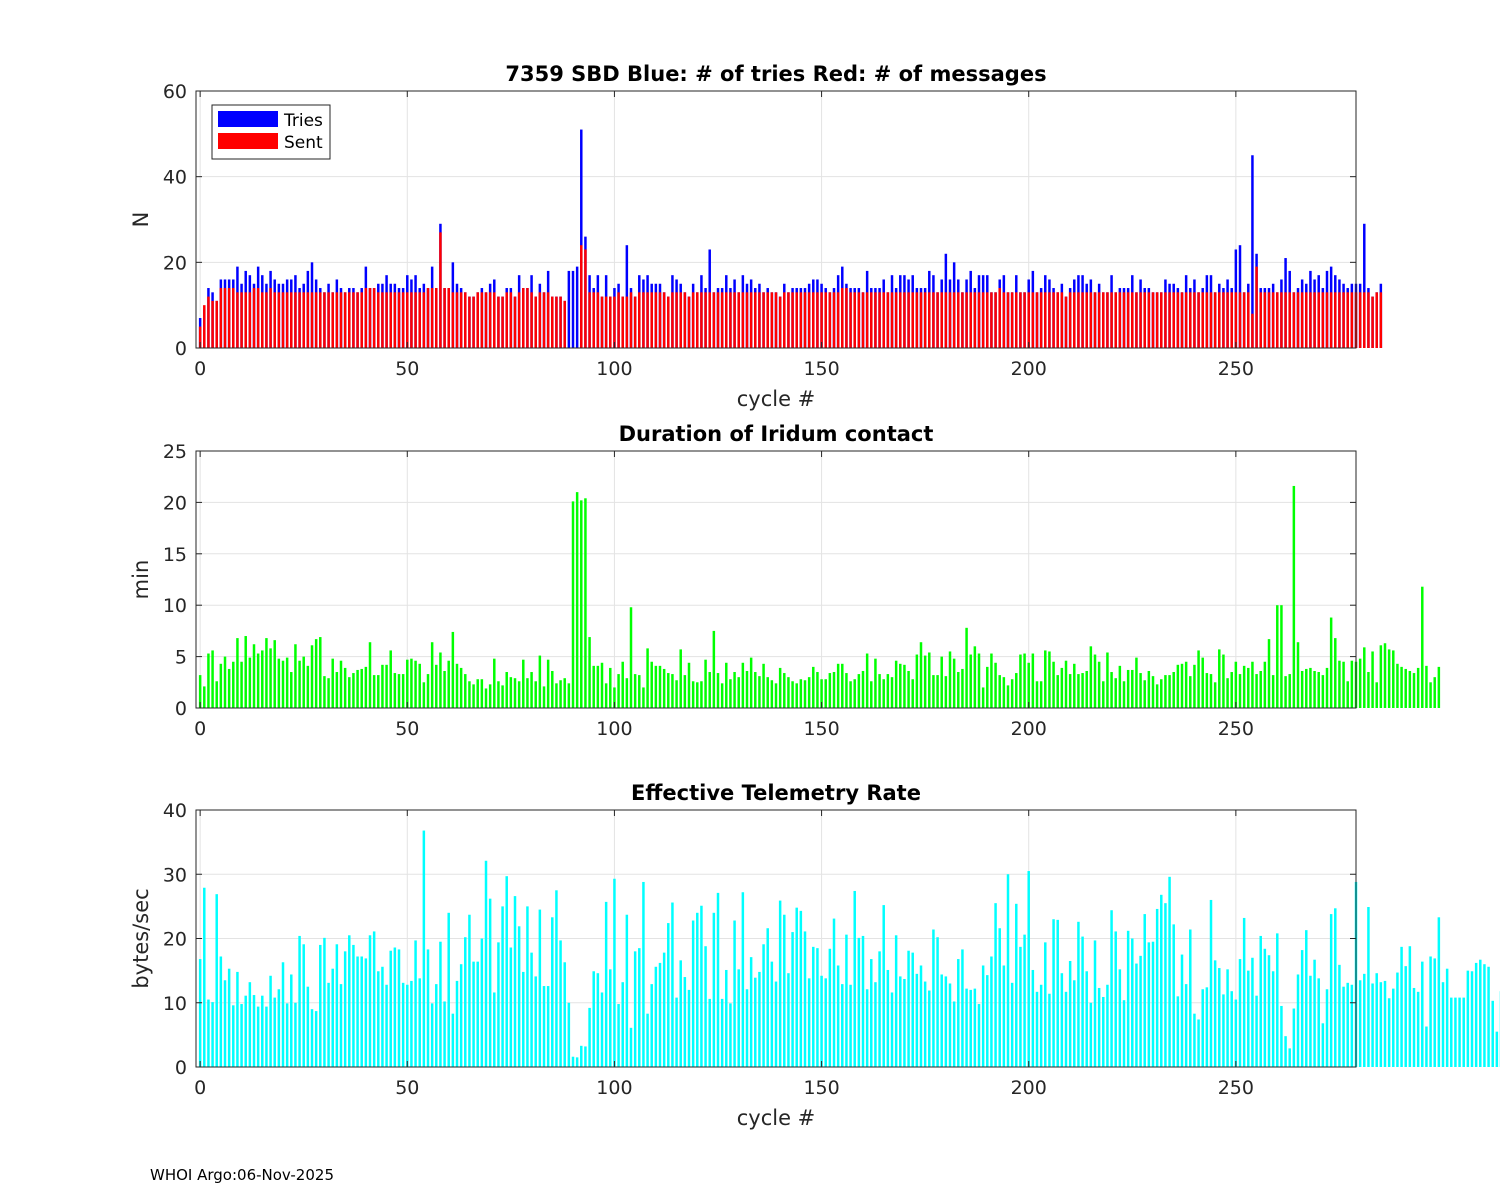 The image size is (1500, 1200). What do you see at coordinates (1029, 1088) in the screenshot?
I see `x-tick-label: 200` at bounding box center [1029, 1088].